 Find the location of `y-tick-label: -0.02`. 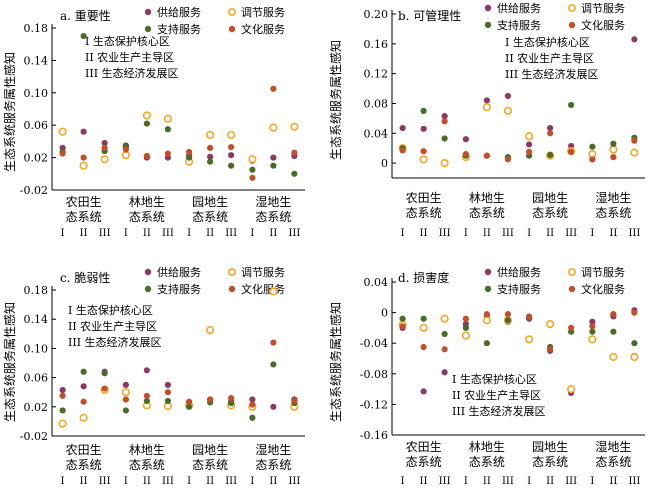

y-tick-label: -0.02 is located at coordinates (34, 436).